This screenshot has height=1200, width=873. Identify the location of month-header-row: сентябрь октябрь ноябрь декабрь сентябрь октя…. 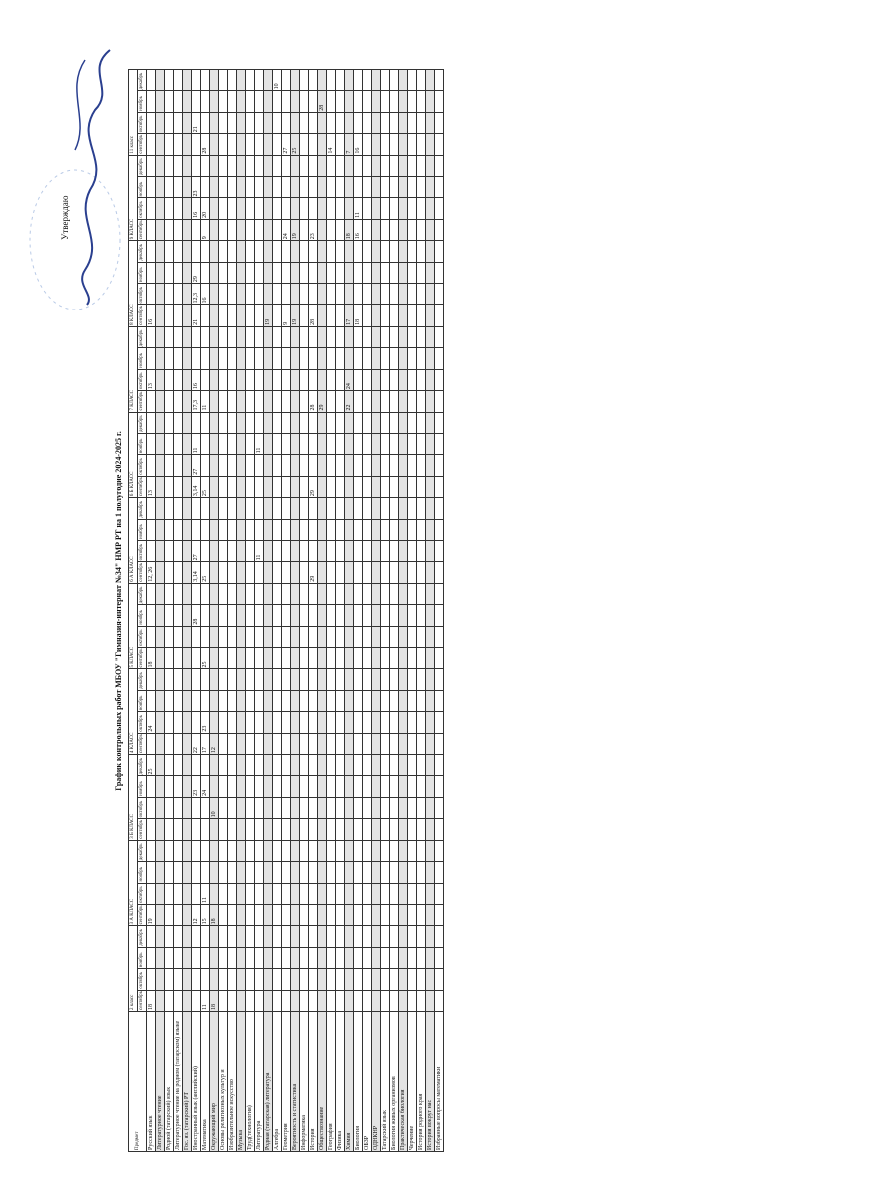
(142, 610).